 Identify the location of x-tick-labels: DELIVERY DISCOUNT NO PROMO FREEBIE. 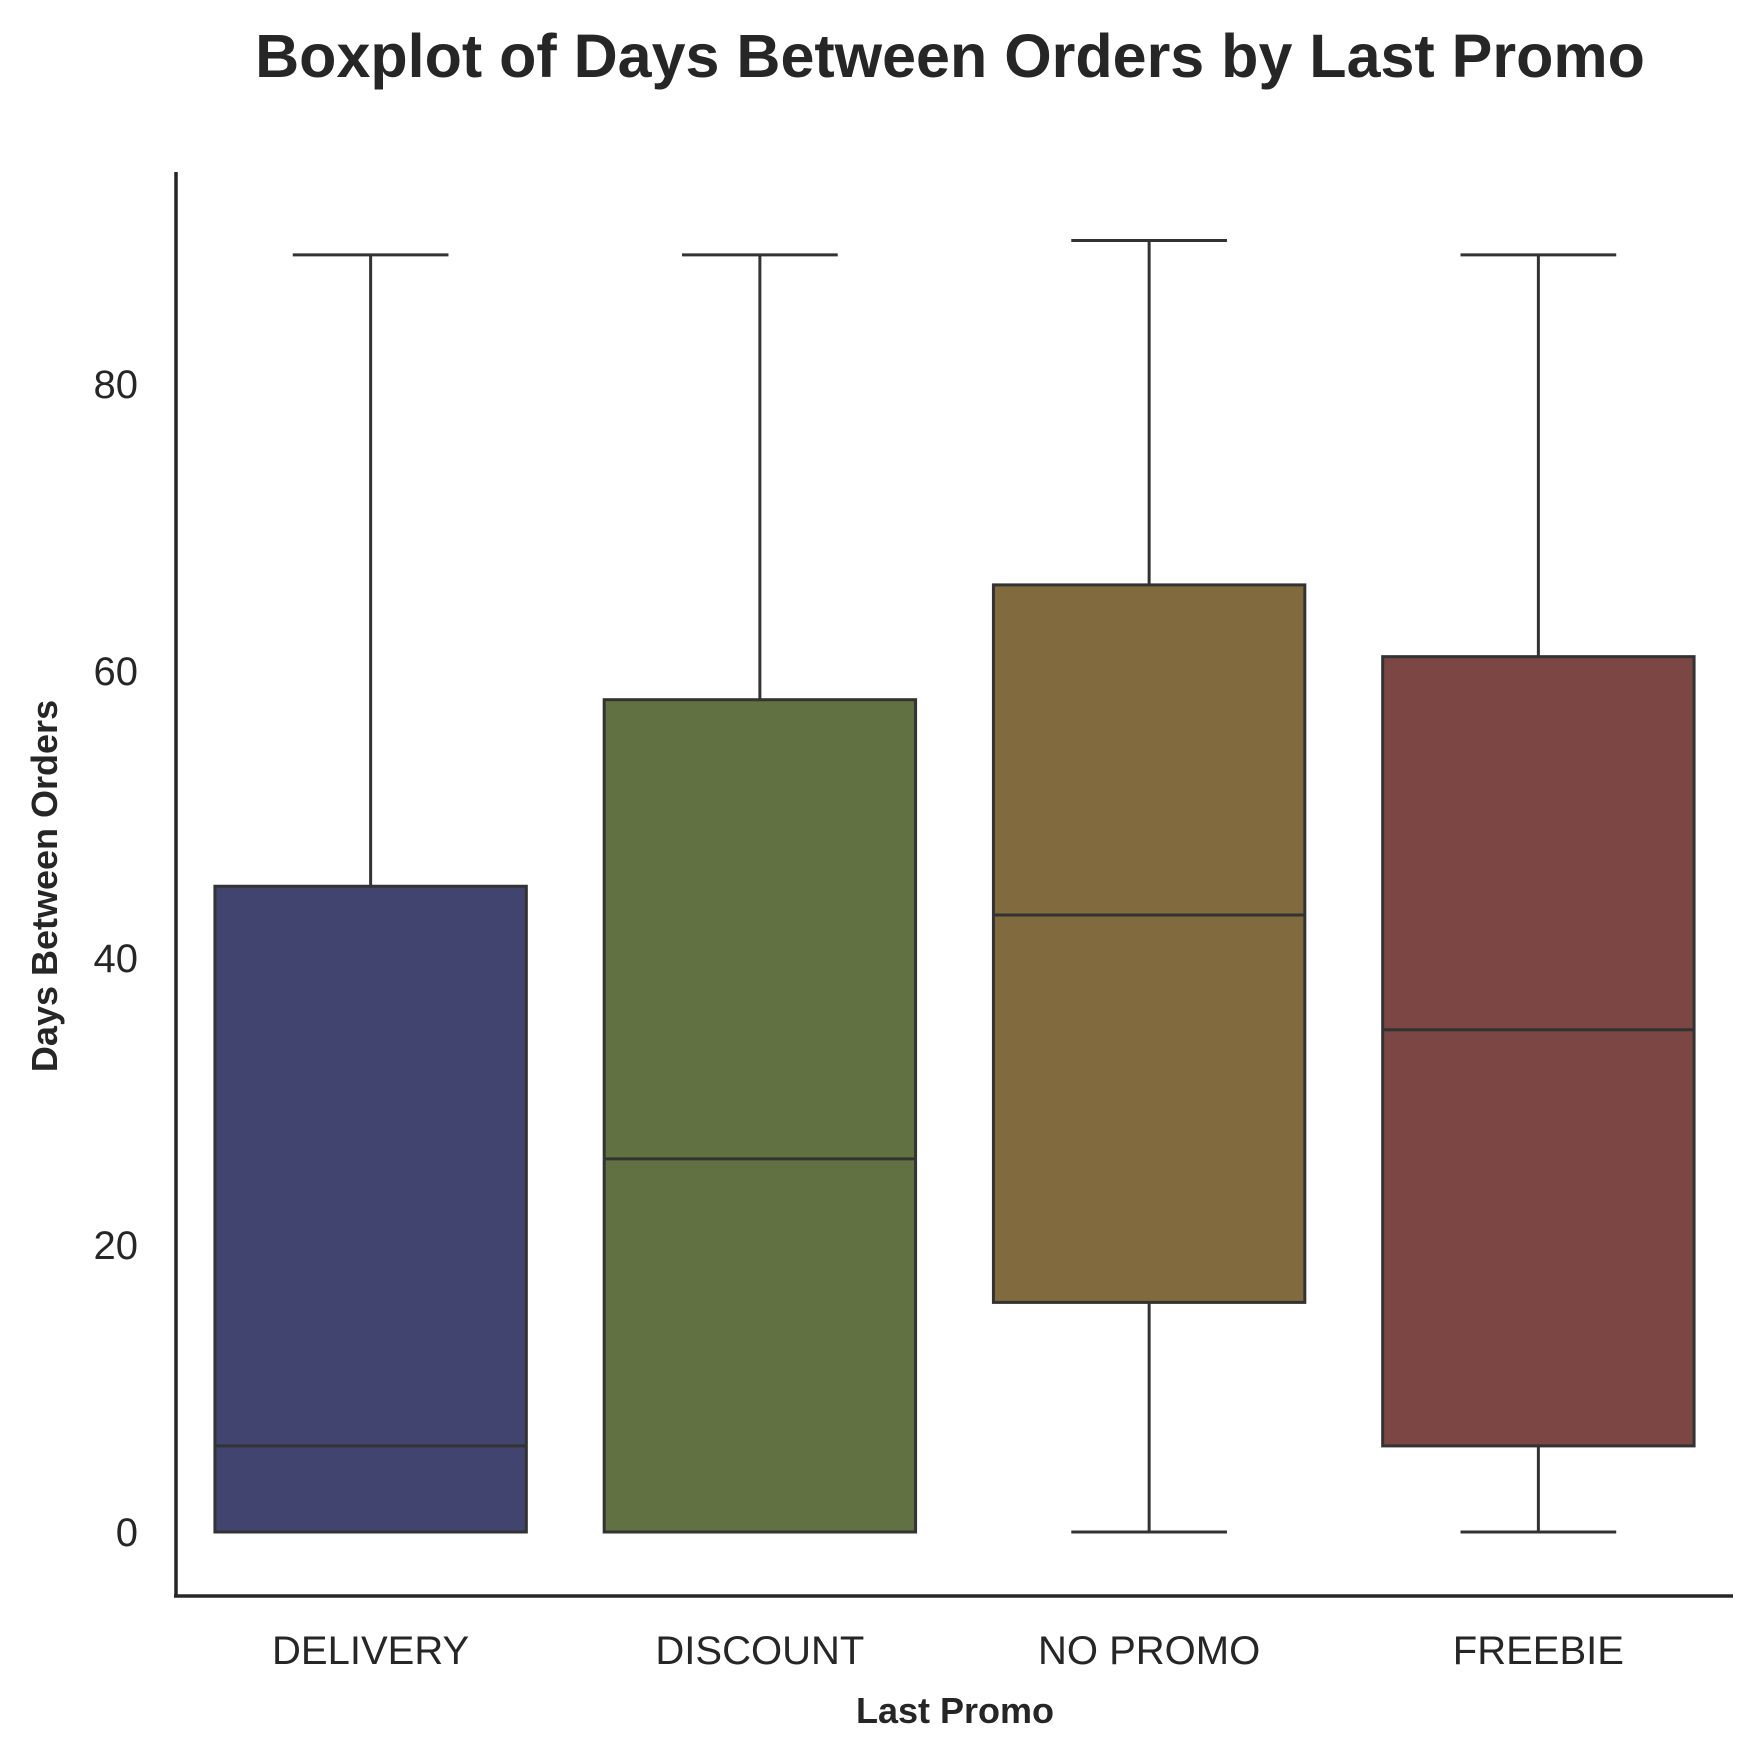
(948, 1651).